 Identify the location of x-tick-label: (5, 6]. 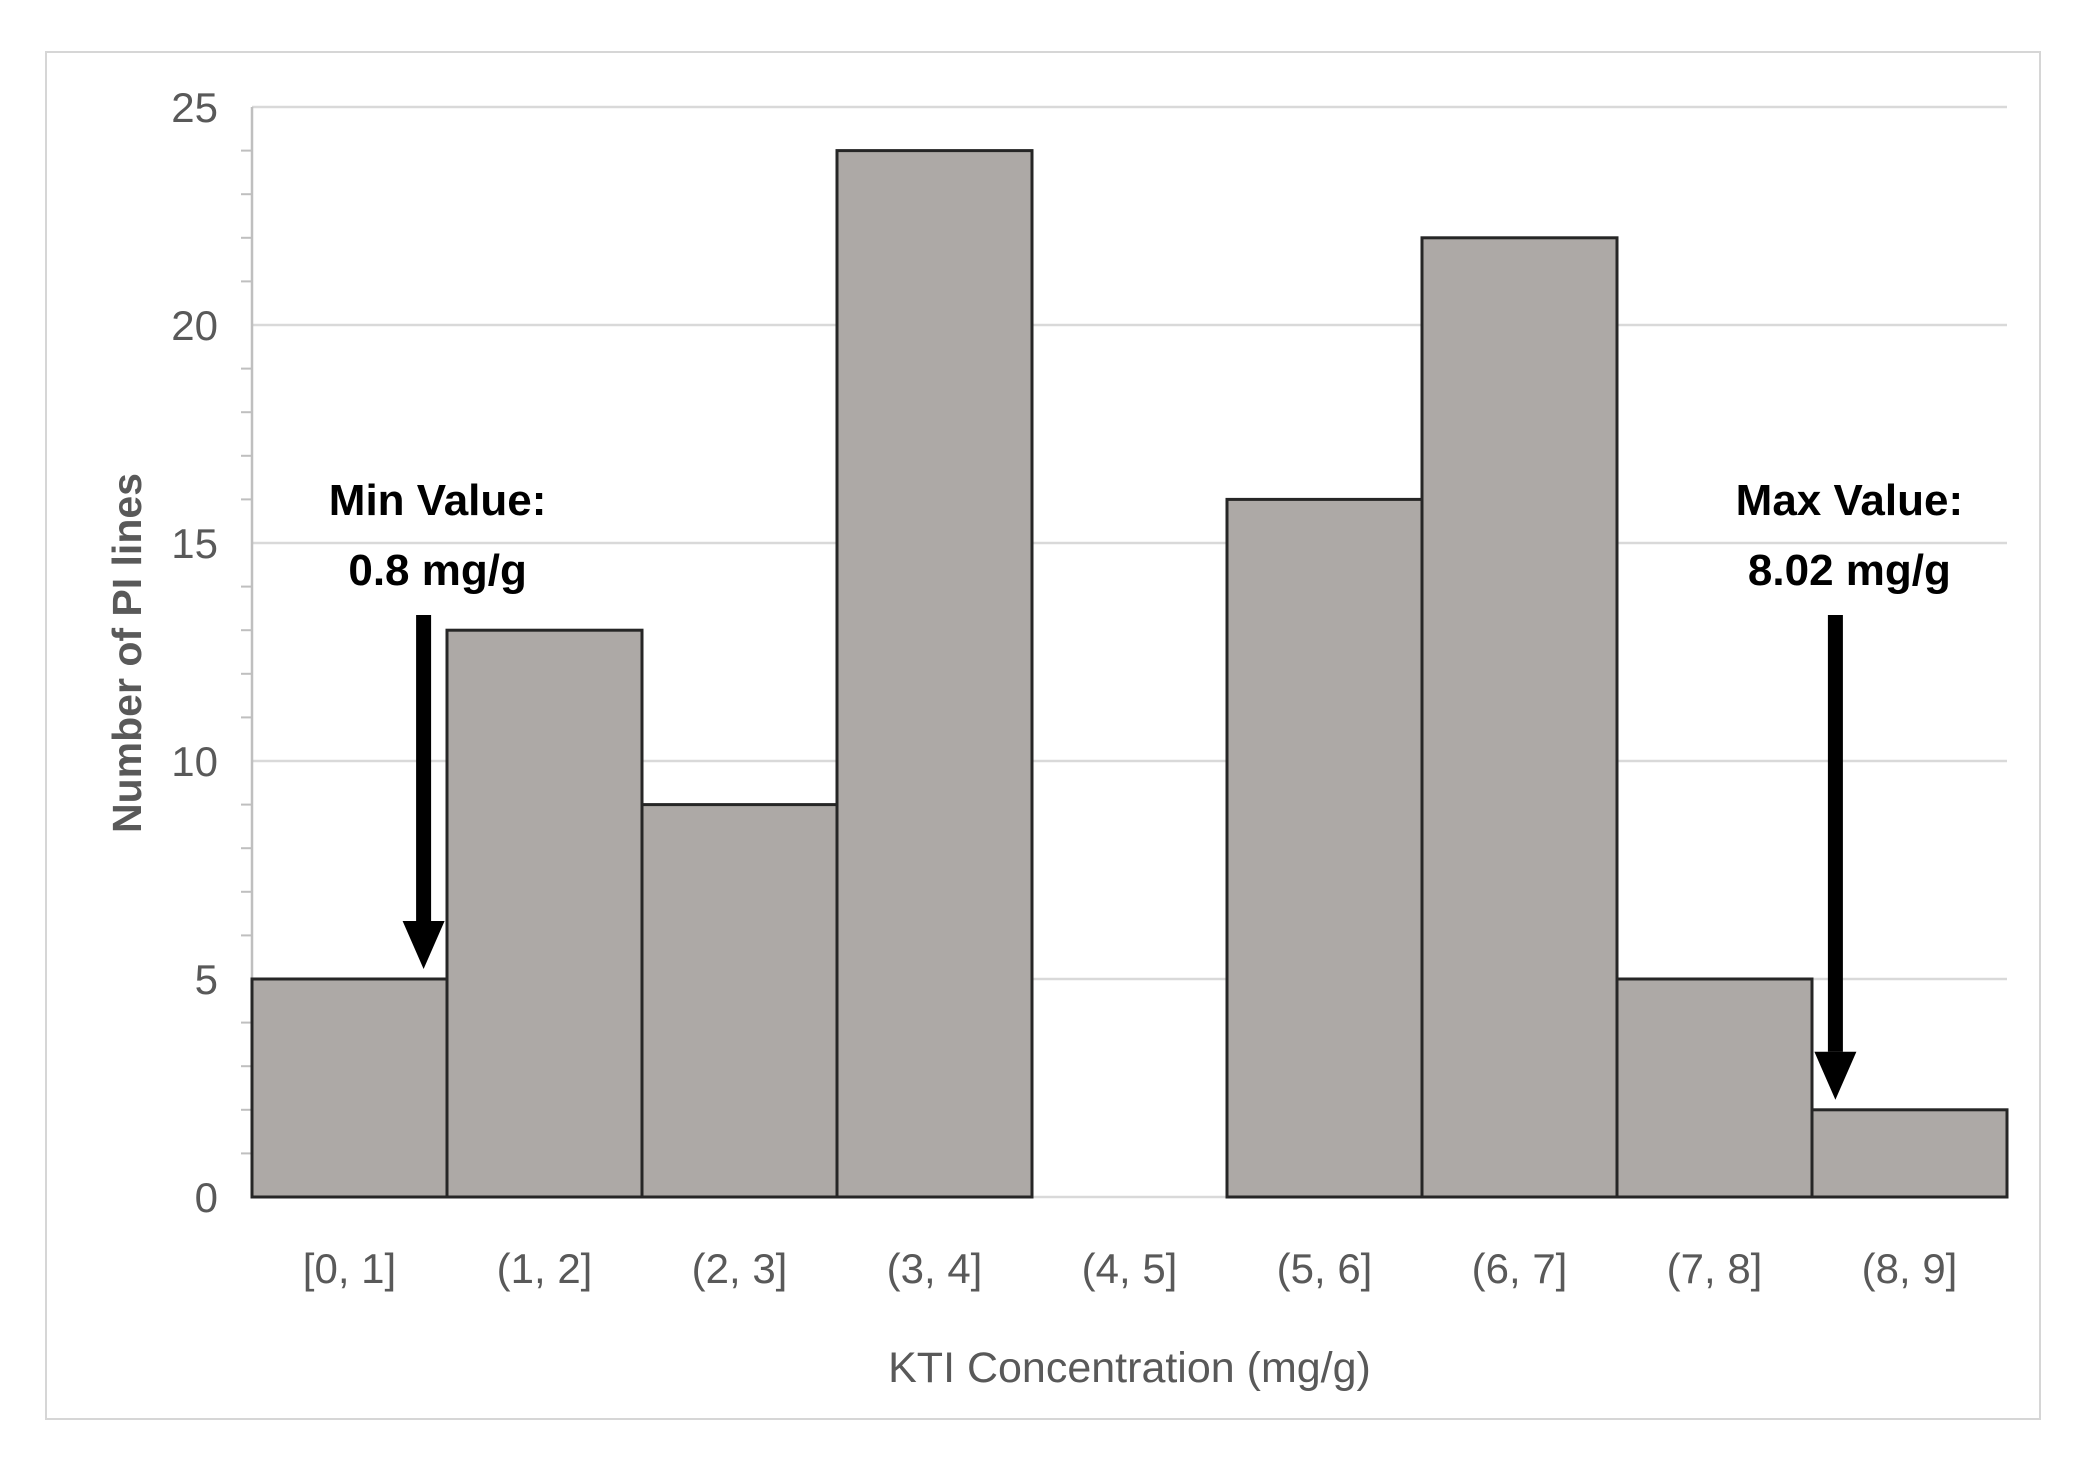
(1325, 1268).